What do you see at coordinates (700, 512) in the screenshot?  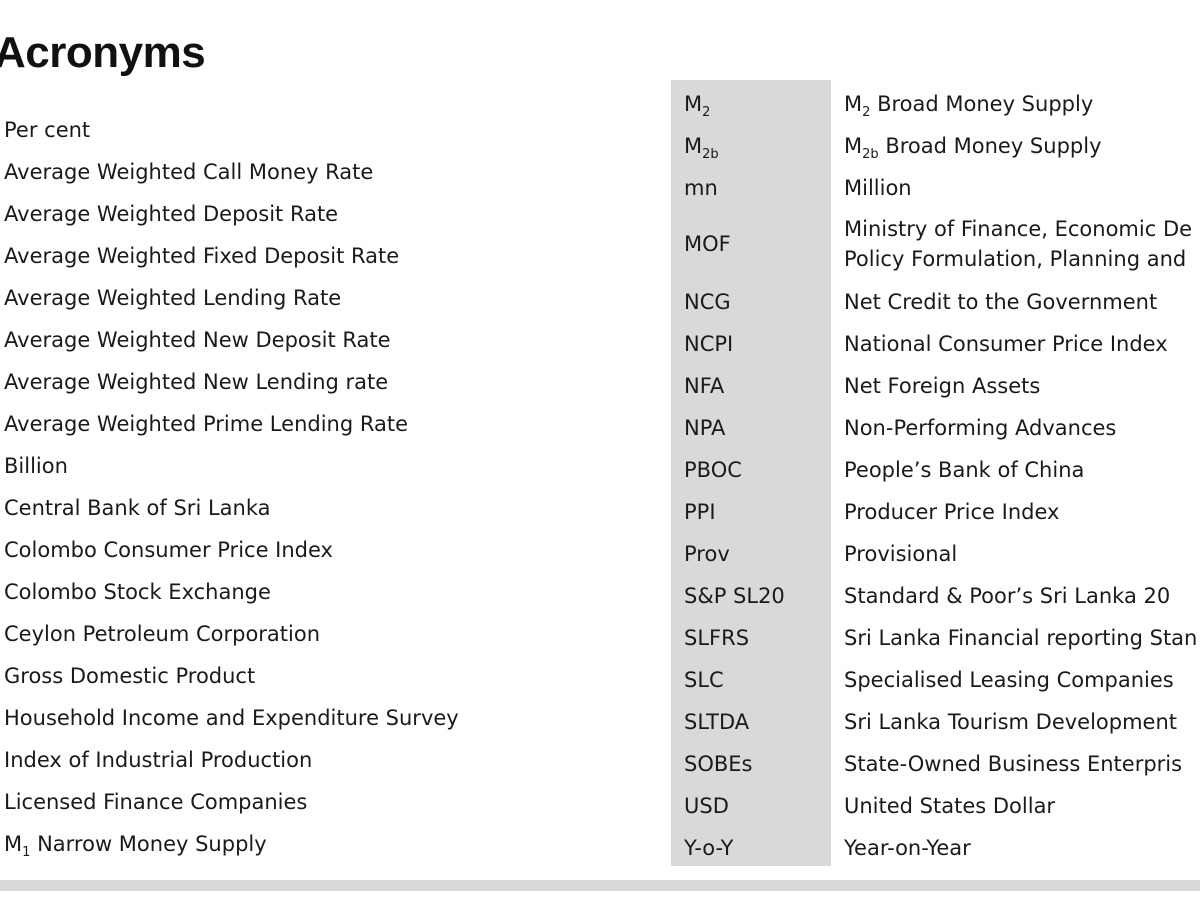 I see `abbreviation: PPI` at bounding box center [700, 512].